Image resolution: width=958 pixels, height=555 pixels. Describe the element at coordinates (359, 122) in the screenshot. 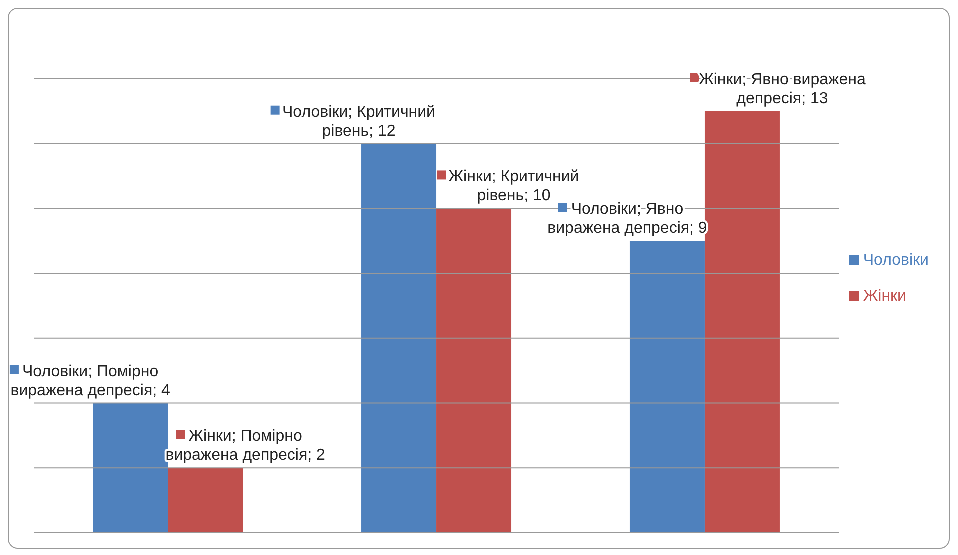

I see `data-label: Чоловіки; Критичний рівень; 12` at that location.